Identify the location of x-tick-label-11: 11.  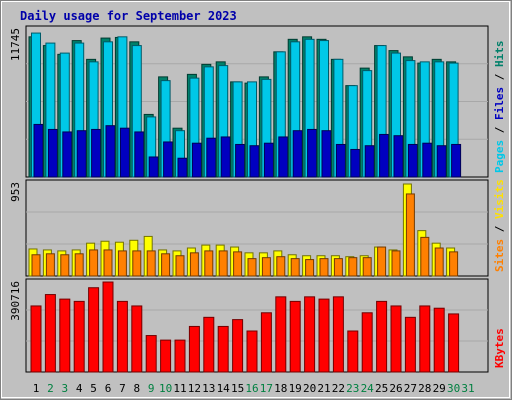
(179, 388).